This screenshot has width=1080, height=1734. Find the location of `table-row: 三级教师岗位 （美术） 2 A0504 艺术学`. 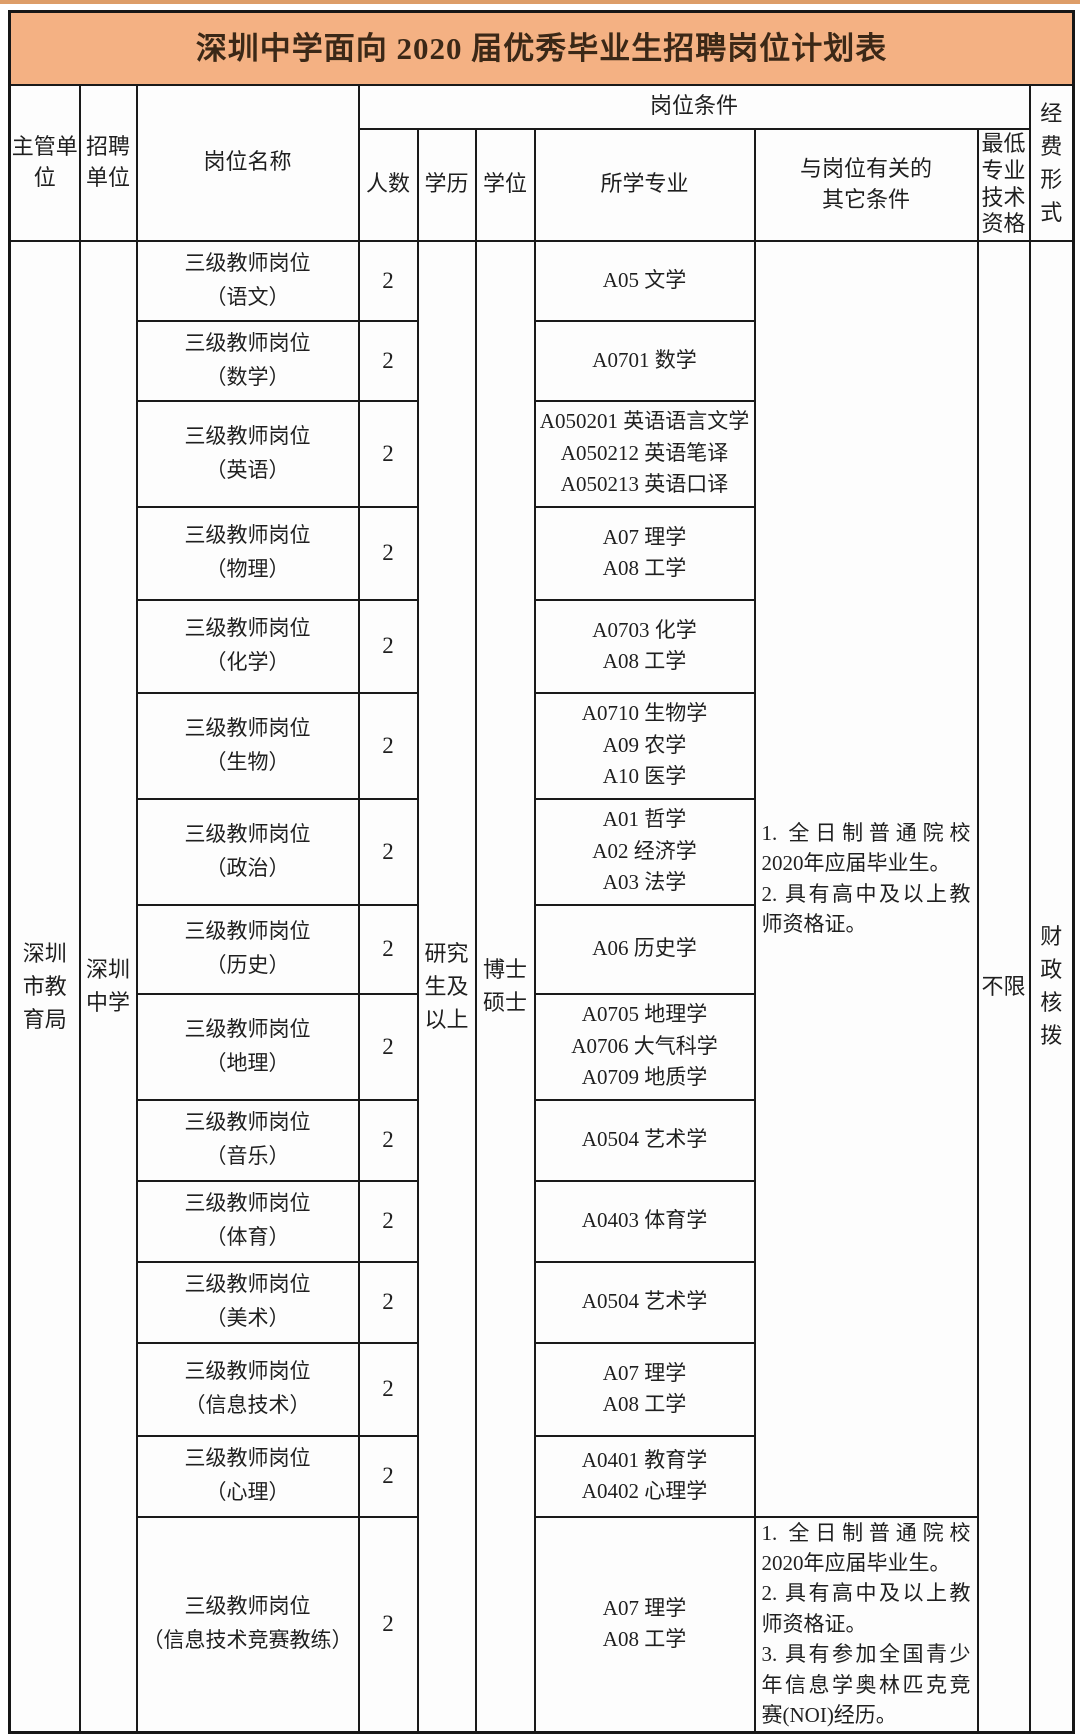

table-row: 三级教师岗位 （美术） 2 A0504 艺术学 is located at coordinates (542, 1302).